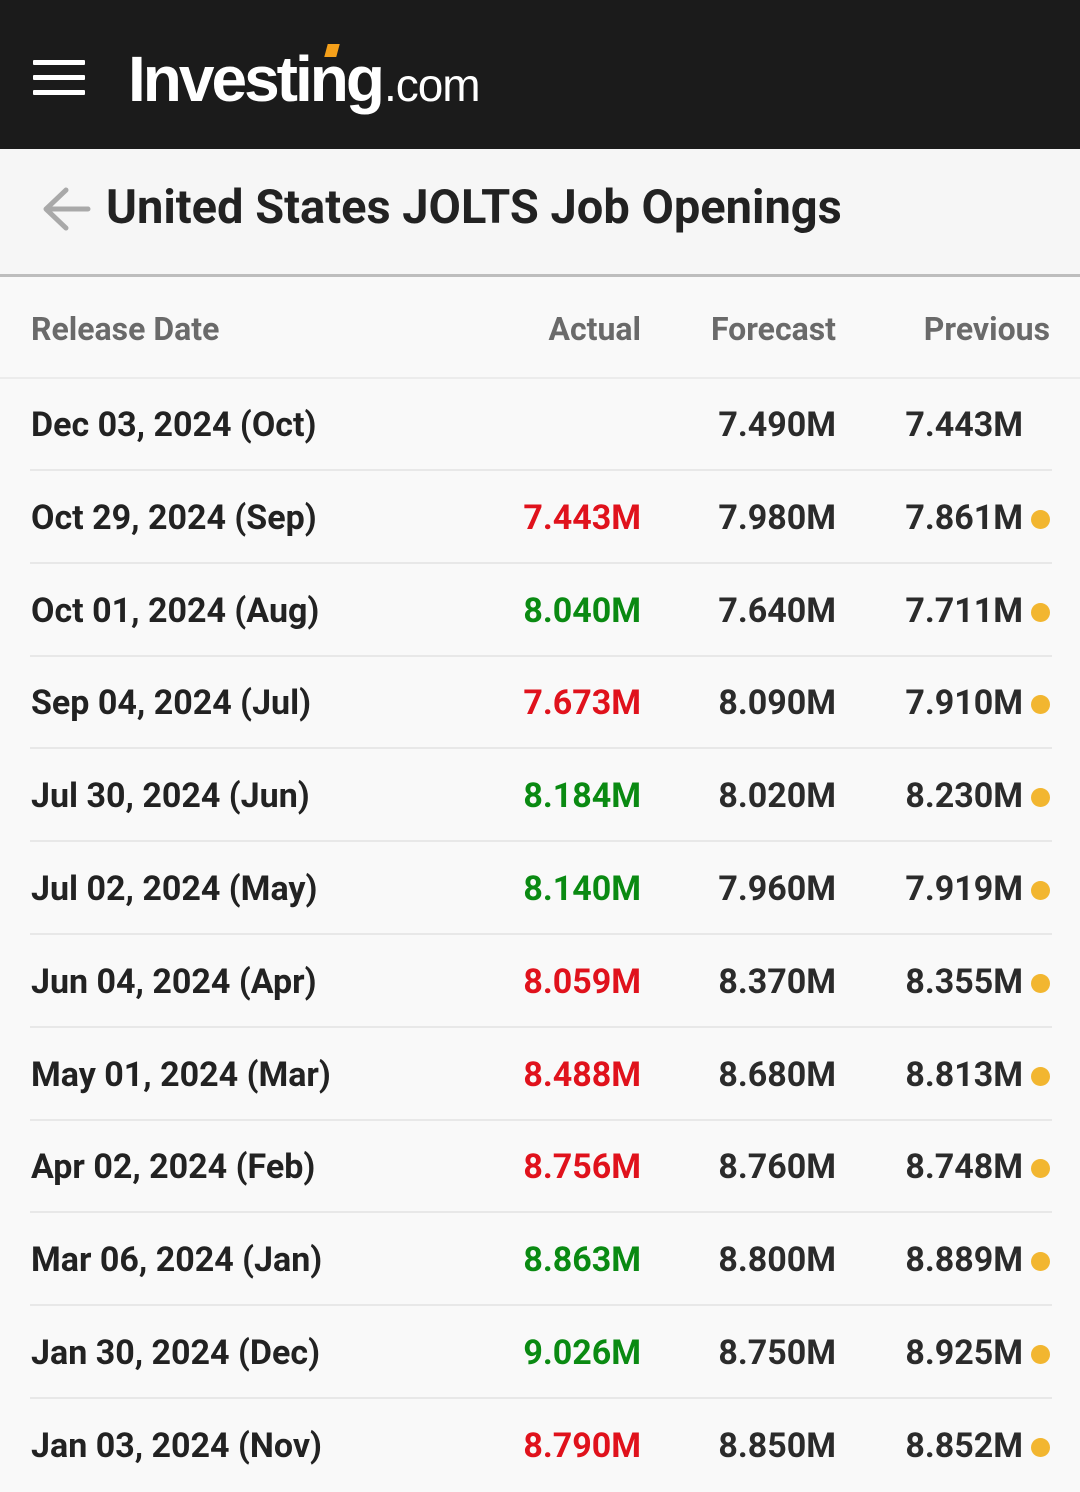 This screenshot has height=1492, width=1080. What do you see at coordinates (173, 1167) in the screenshot?
I see `release-date-cell: Apr 02, 2024 (Feb)` at bounding box center [173, 1167].